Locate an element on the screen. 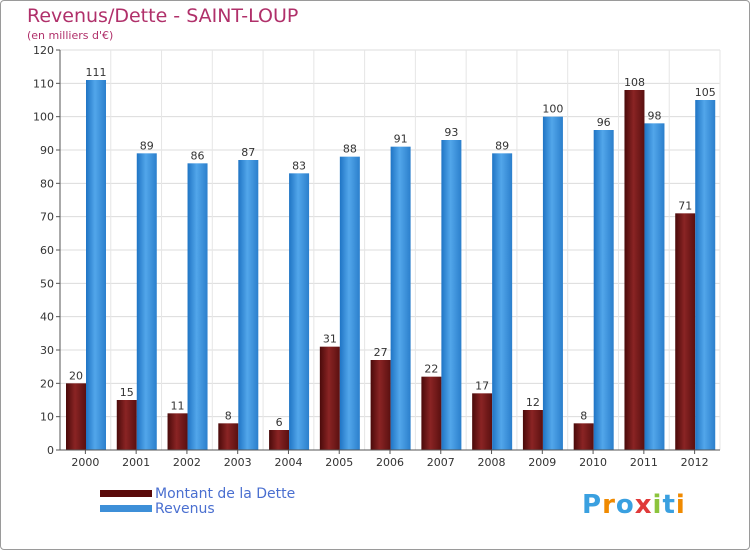 Image resolution: width=750 pixels, height=550 pixels. proxiti-logo: Proxiti is located at coordinates (634, 505).